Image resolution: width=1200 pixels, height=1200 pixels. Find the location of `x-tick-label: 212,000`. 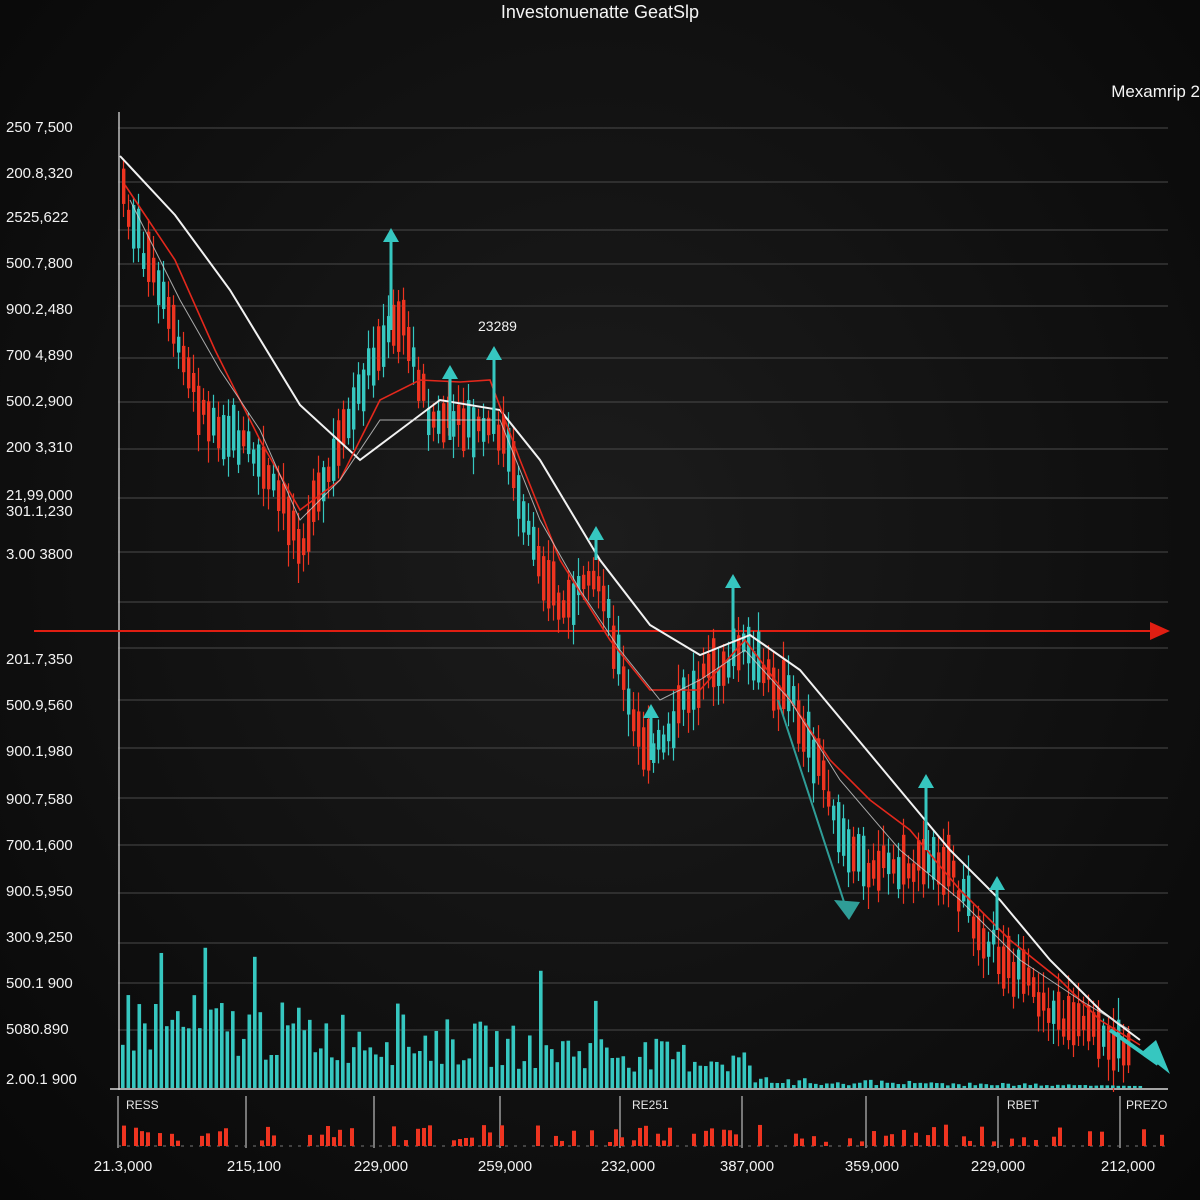

x-tick-label: 212,000 is located at coordinates (1128, 1166).